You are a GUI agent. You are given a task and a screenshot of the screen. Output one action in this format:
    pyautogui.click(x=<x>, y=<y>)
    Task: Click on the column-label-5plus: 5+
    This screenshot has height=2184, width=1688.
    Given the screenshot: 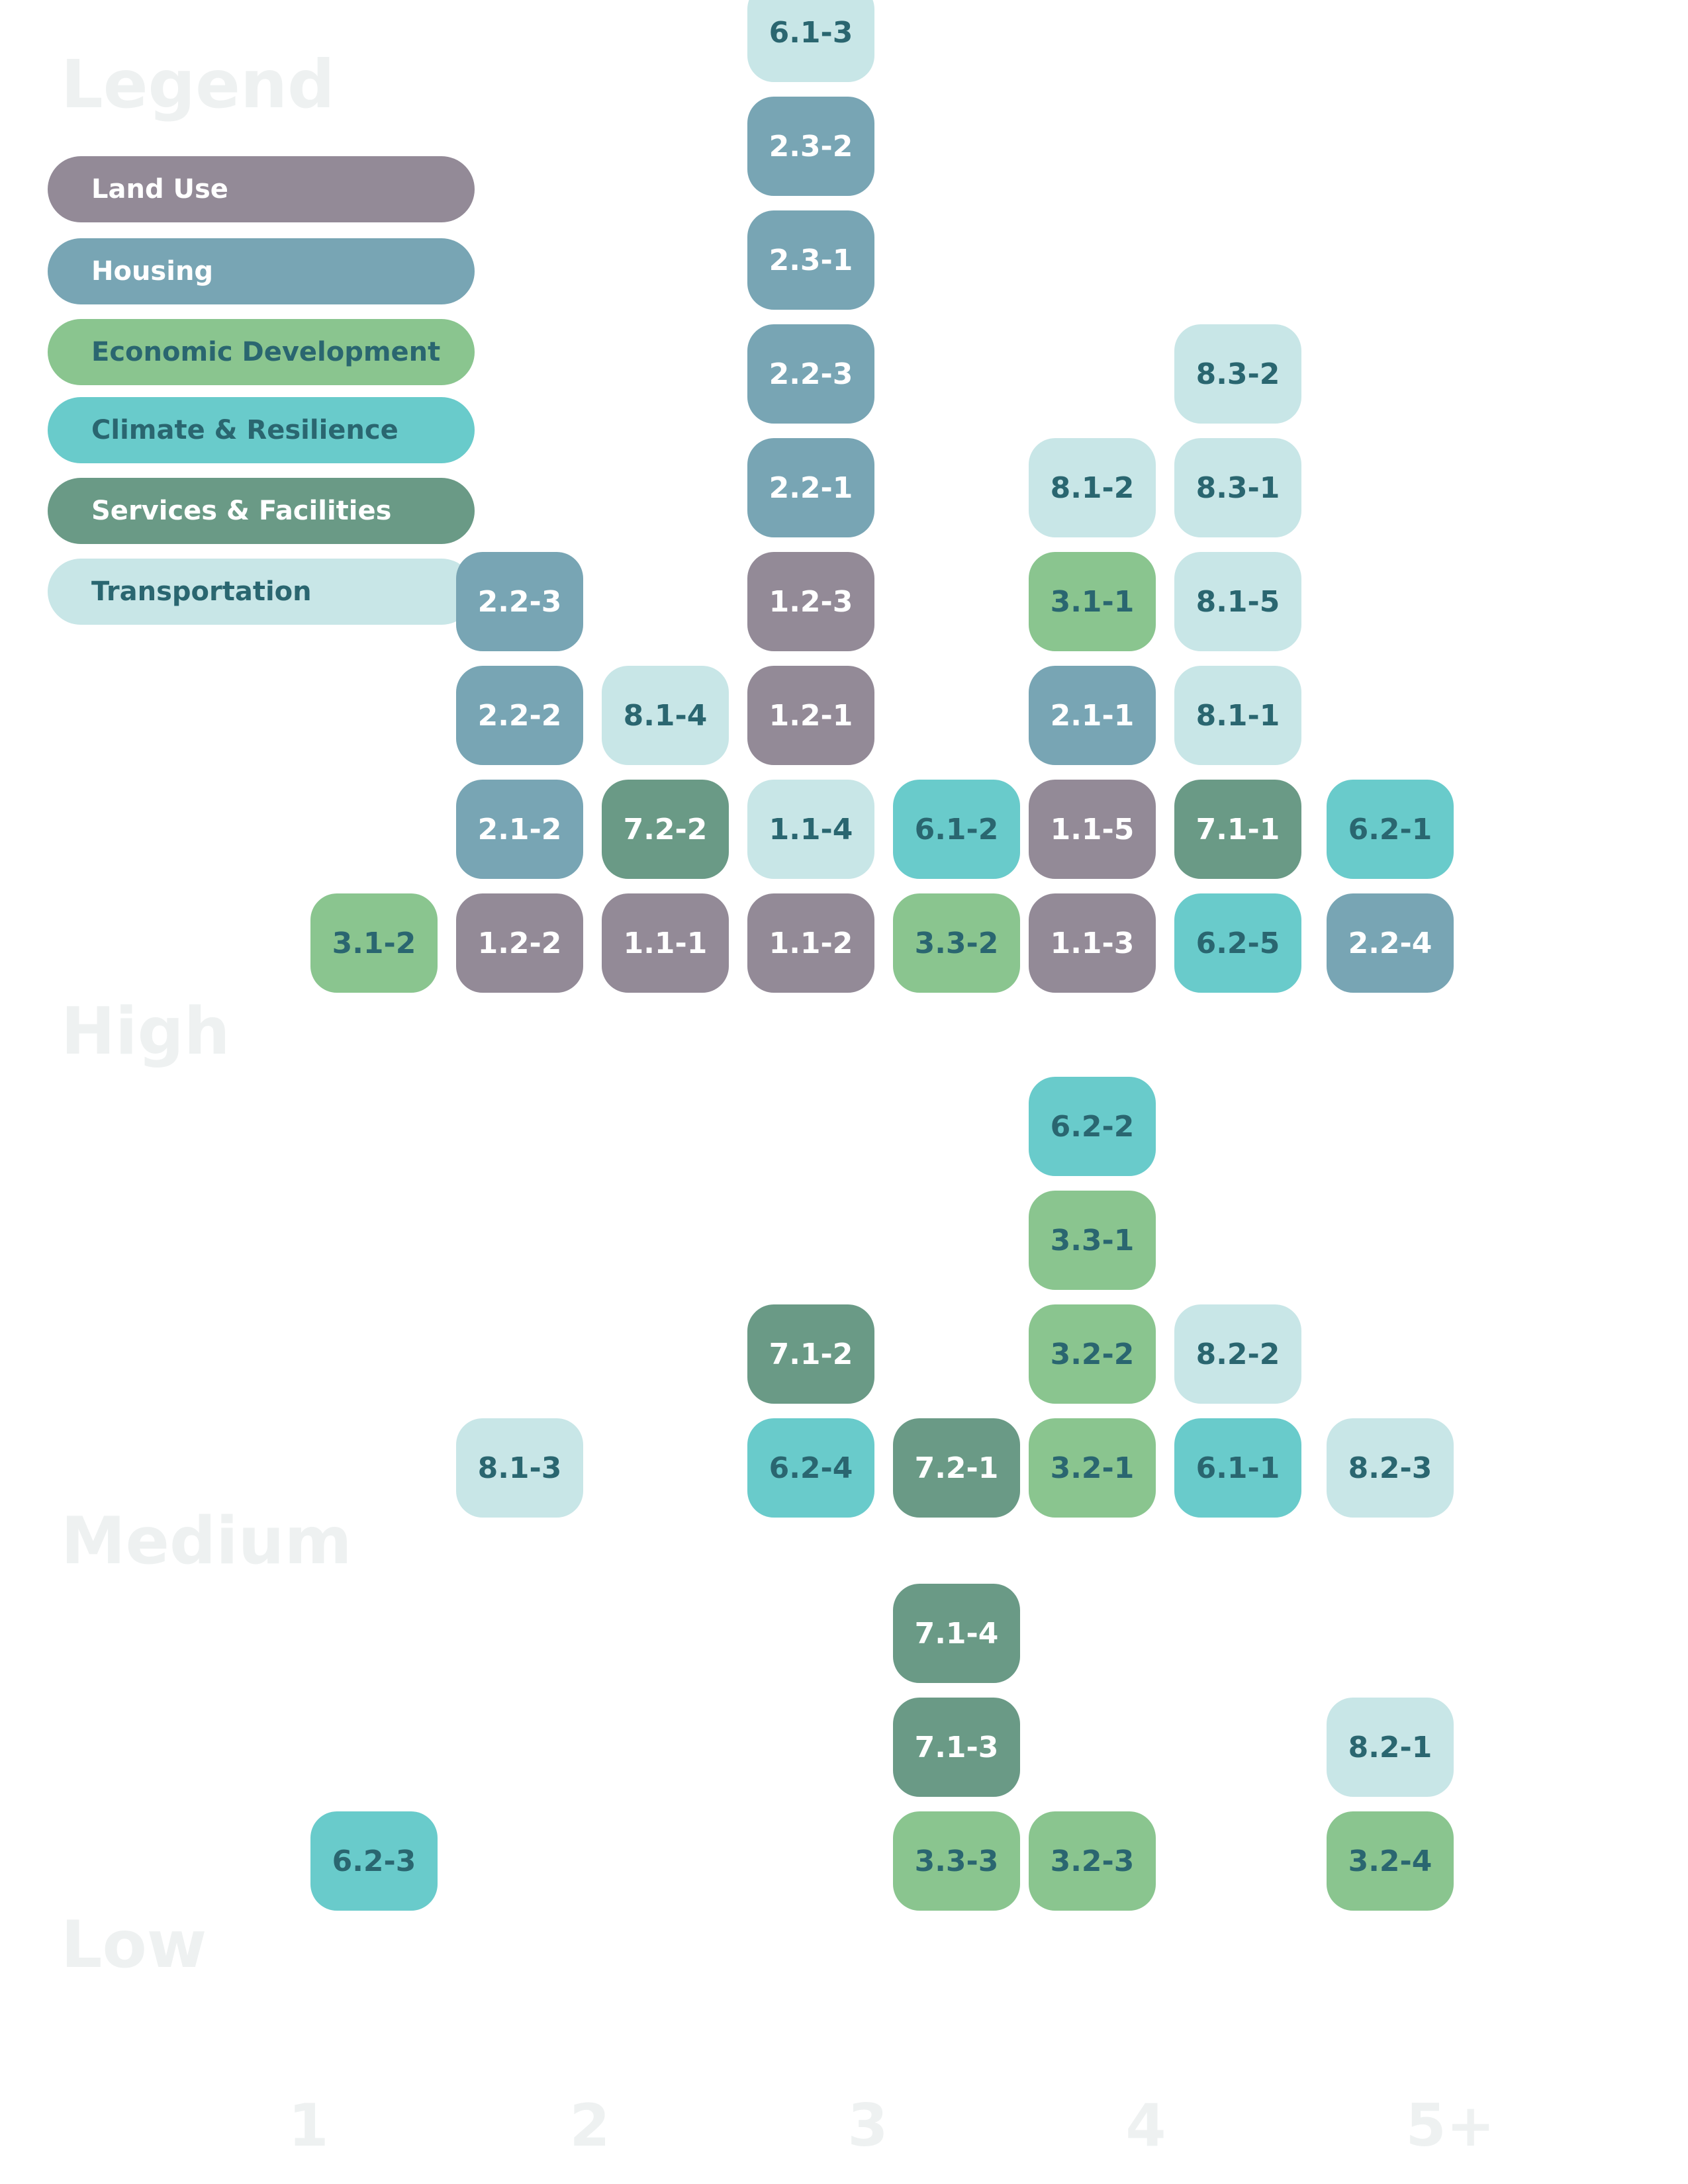 What is the action you would take?
    pyautogui.click(x=1450, y=2125)
    